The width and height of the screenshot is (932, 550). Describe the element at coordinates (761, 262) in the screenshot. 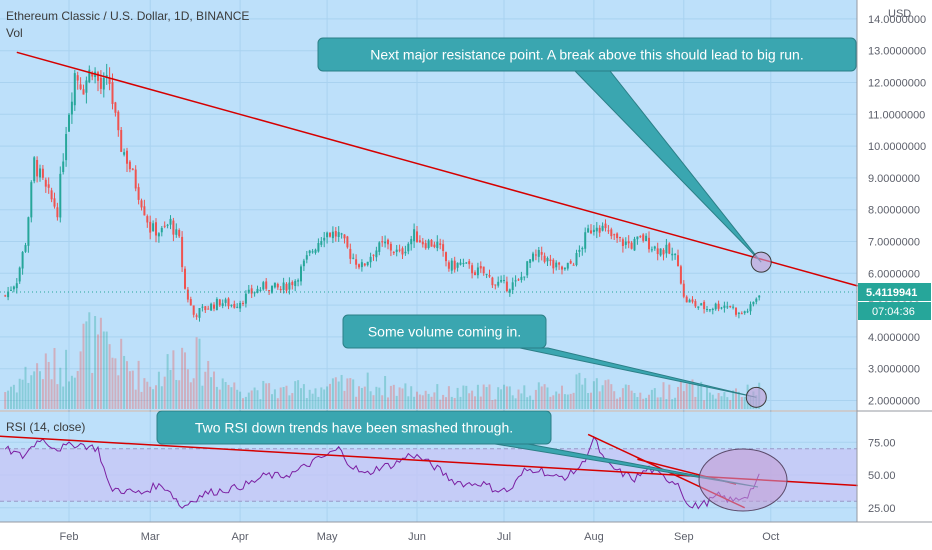

I see `resistance-circle` at that location.